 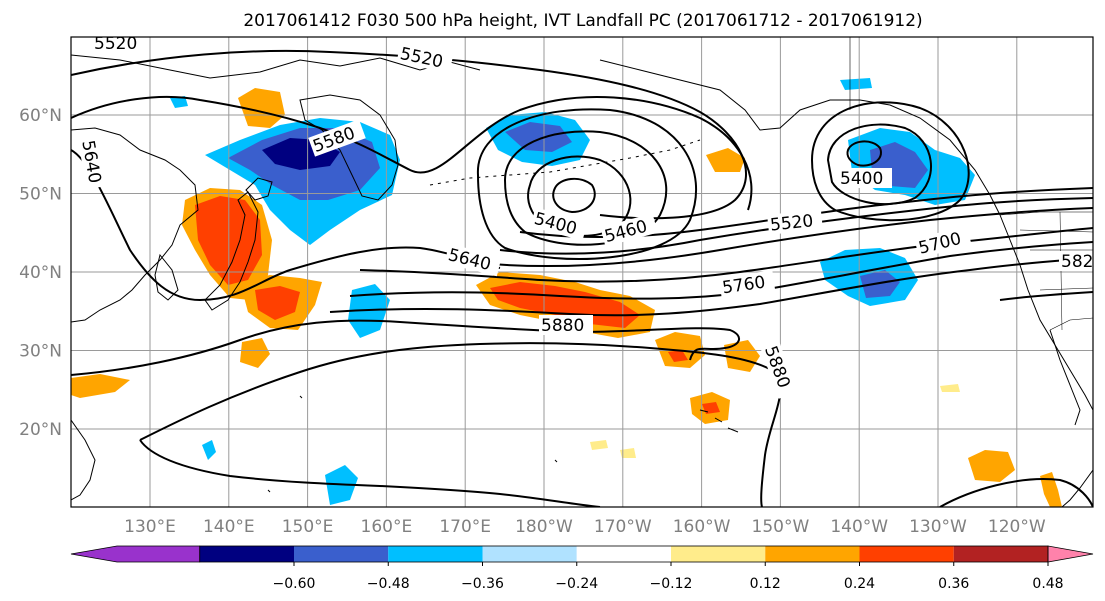 I want to click on shade-medblue-aleutian, so click(x=538, y=137).